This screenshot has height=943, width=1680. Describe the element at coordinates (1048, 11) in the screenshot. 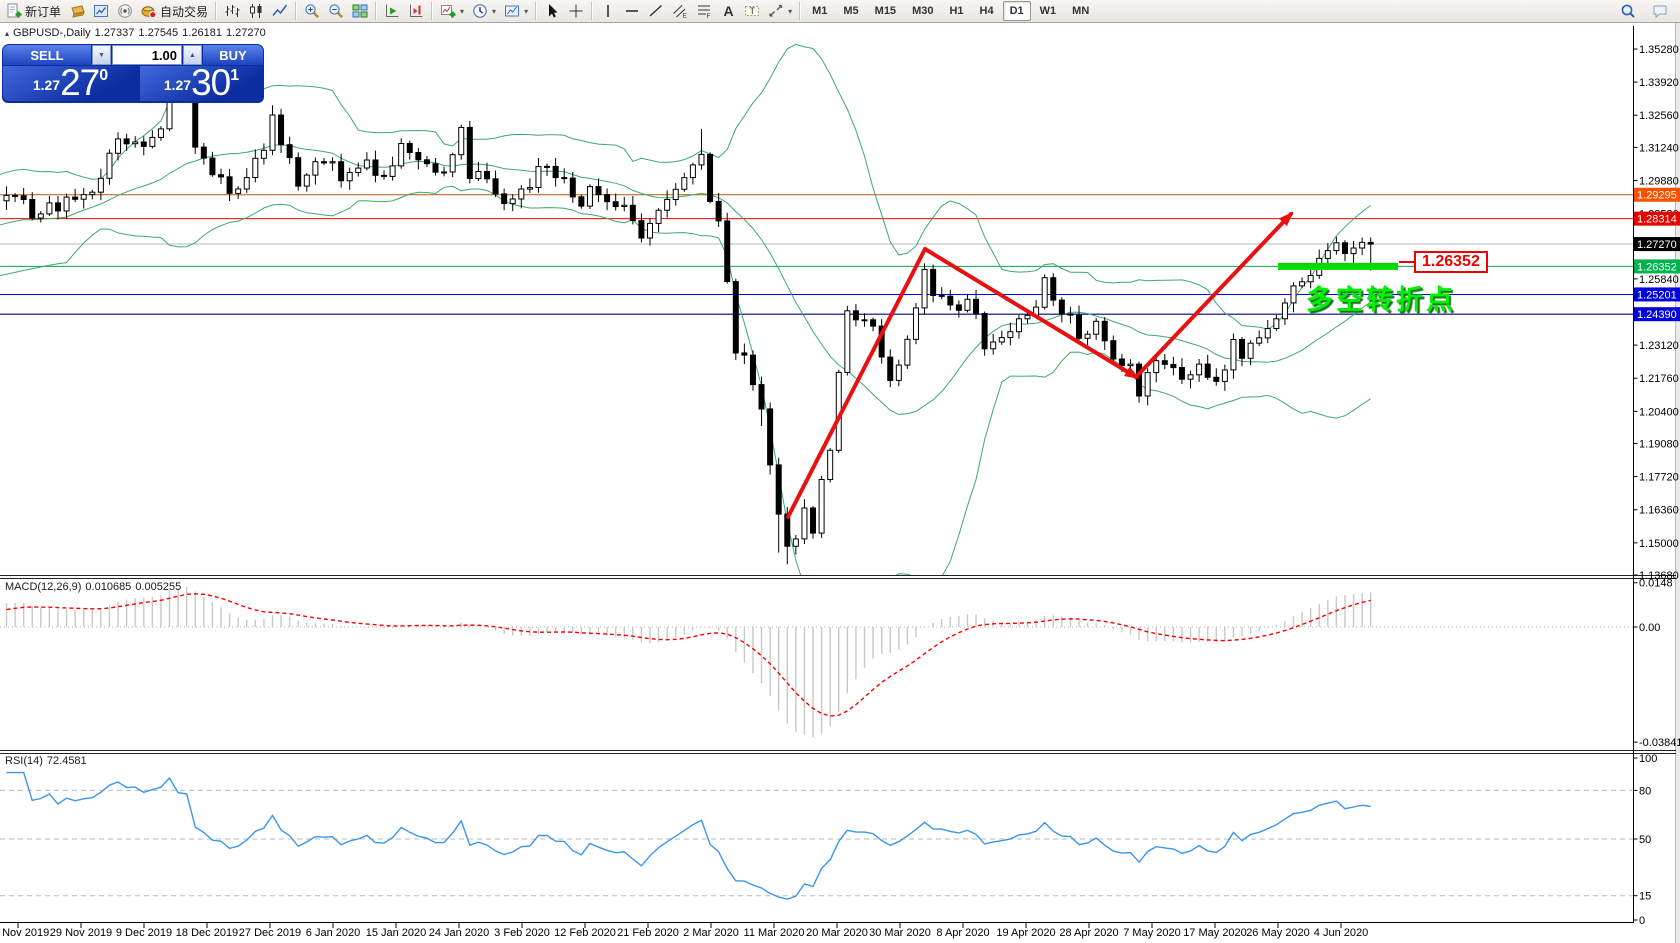

I see `timeframe-button-w1: W1` at that location.